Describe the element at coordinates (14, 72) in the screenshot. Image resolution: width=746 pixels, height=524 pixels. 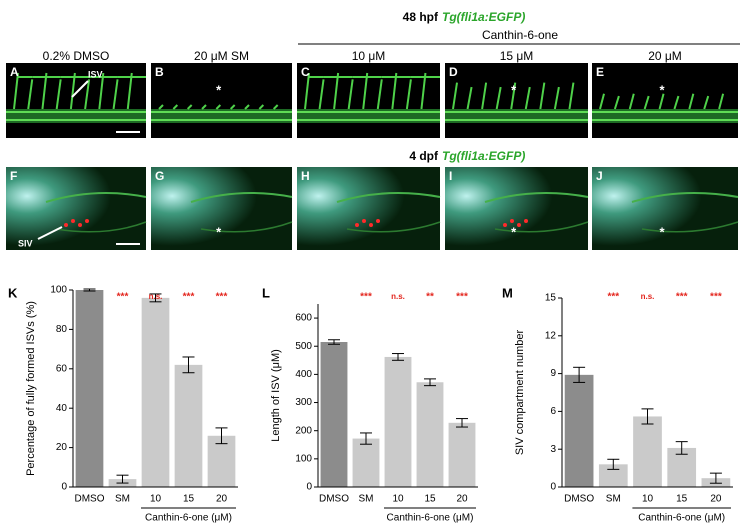
I see `panel-letter: A` at that location.